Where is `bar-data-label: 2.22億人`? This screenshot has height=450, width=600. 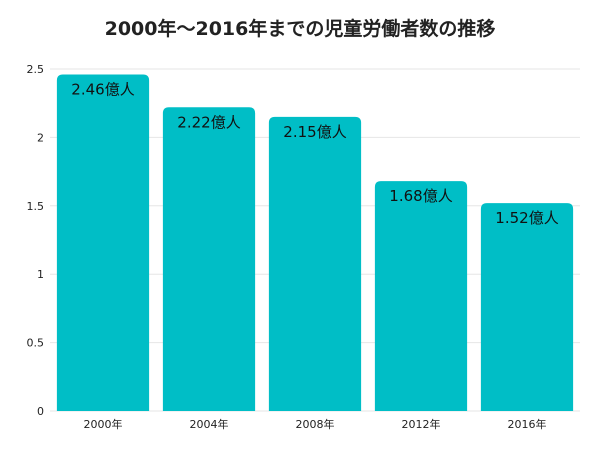
bar-data-label: 2.22億人 is located at coordinates (208, 122).